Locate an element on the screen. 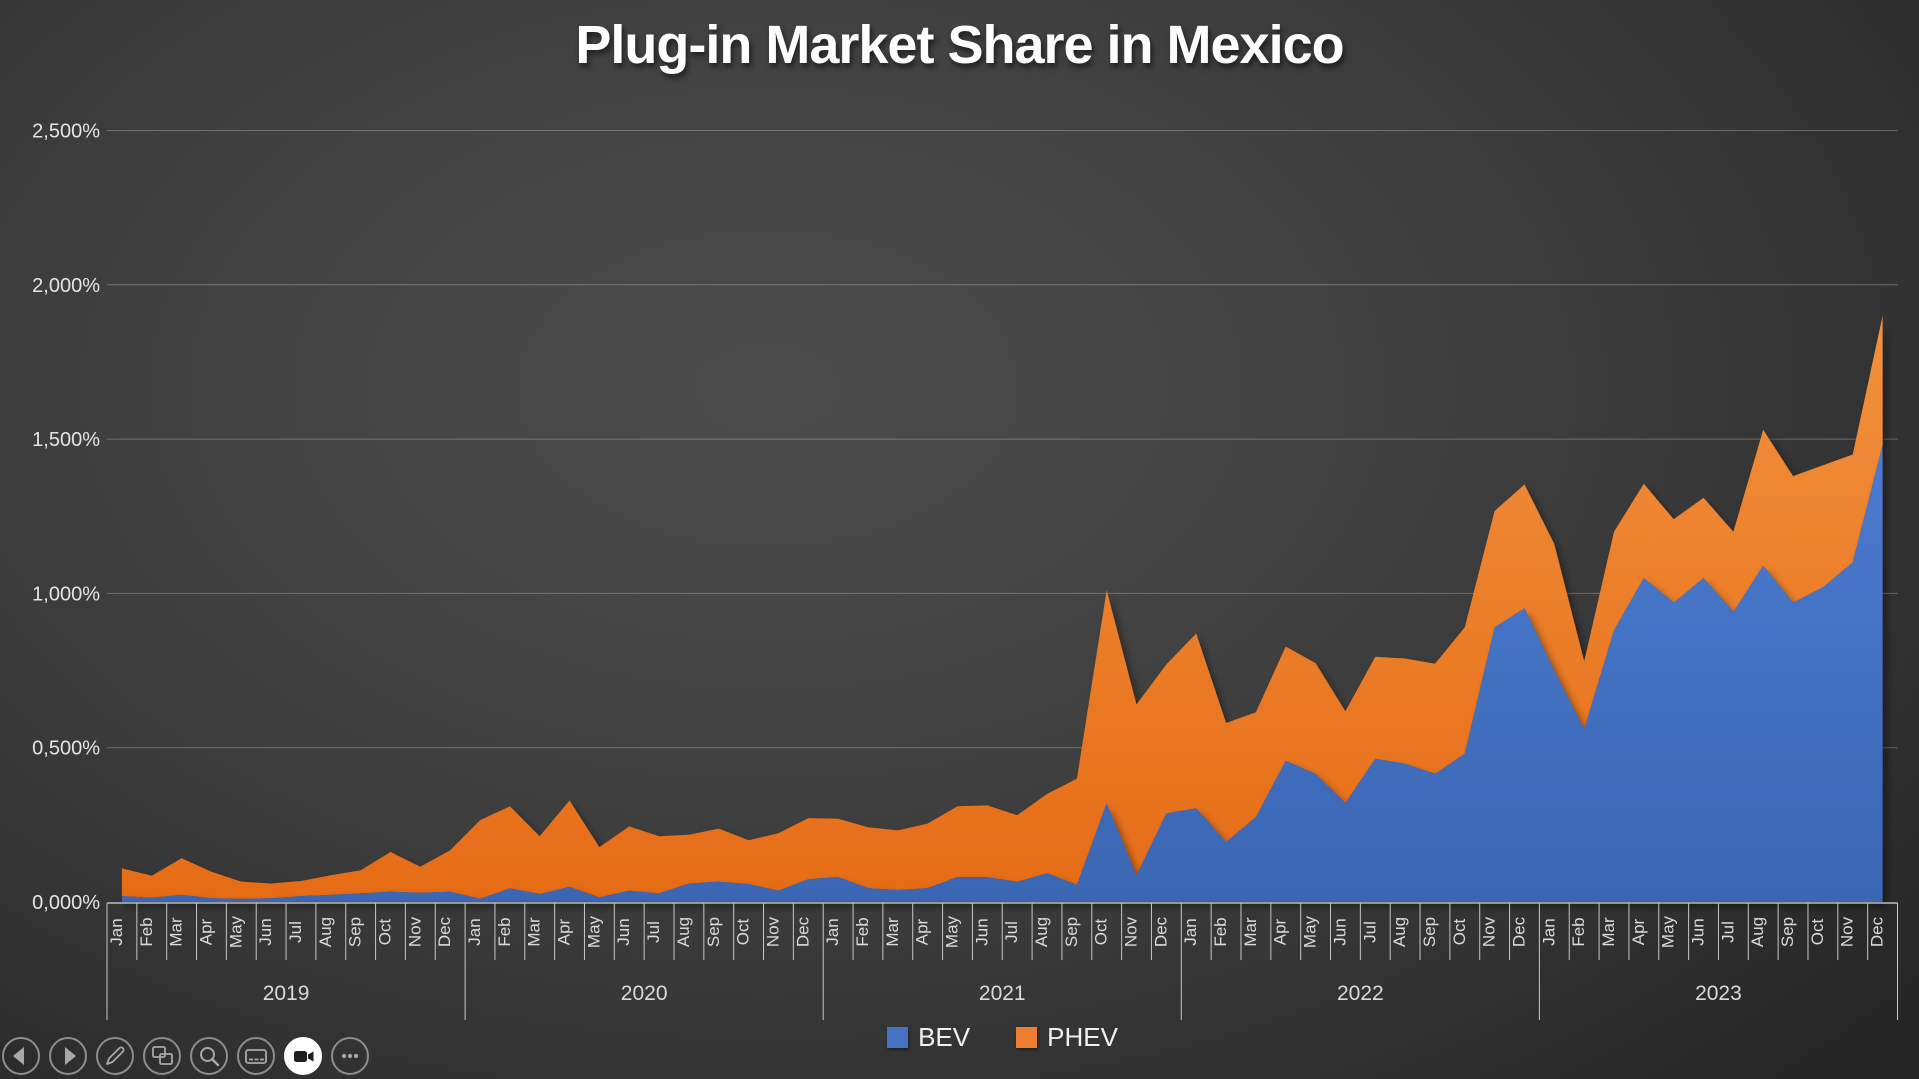  previous-slide-button is located at coordinates (21, 1056).